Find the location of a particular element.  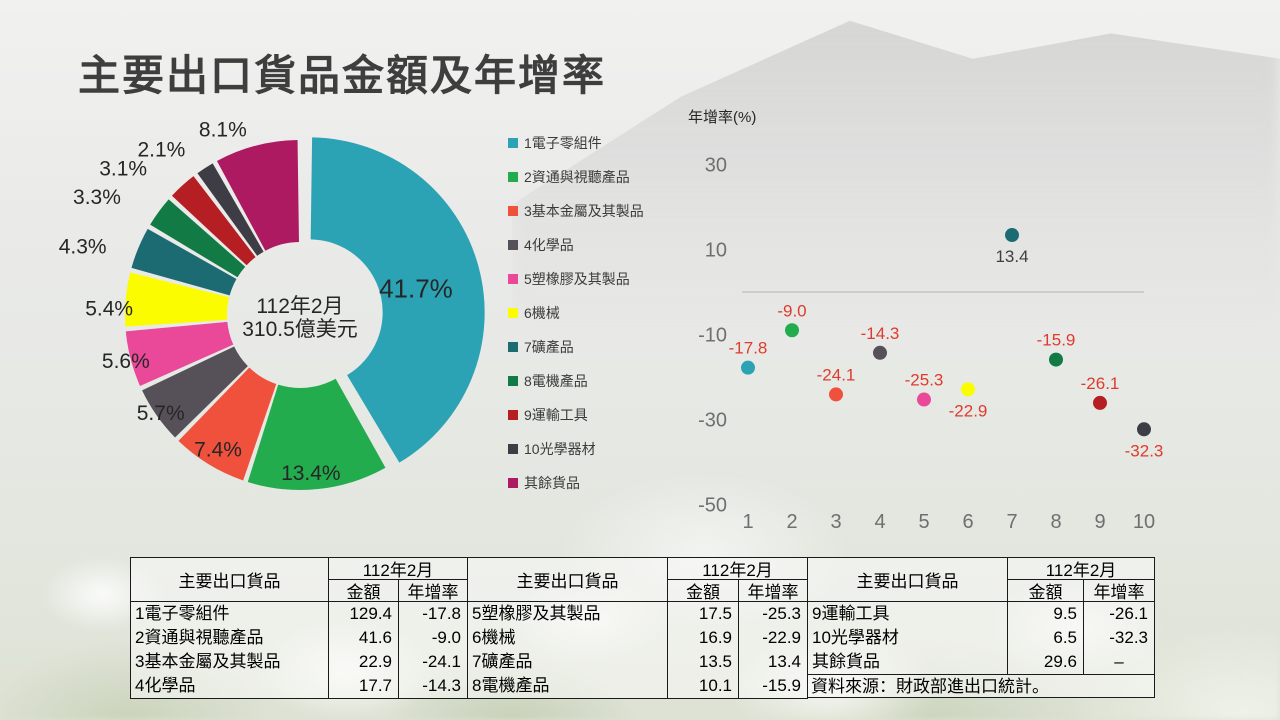

legend-item: 9運輸工具 is located at coordinates (576, 415).